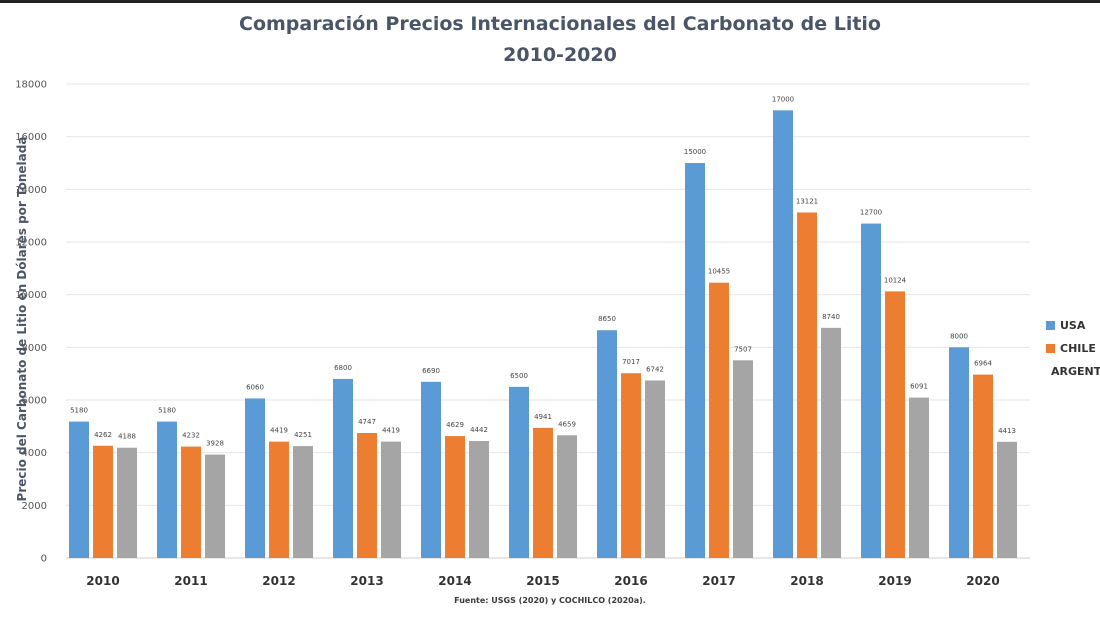 The width and height of the screenshot is (1100, 619). Describe the element at coordinates (31, 85) in the screenshot. I see `y-tick-label: 18000` at that location.